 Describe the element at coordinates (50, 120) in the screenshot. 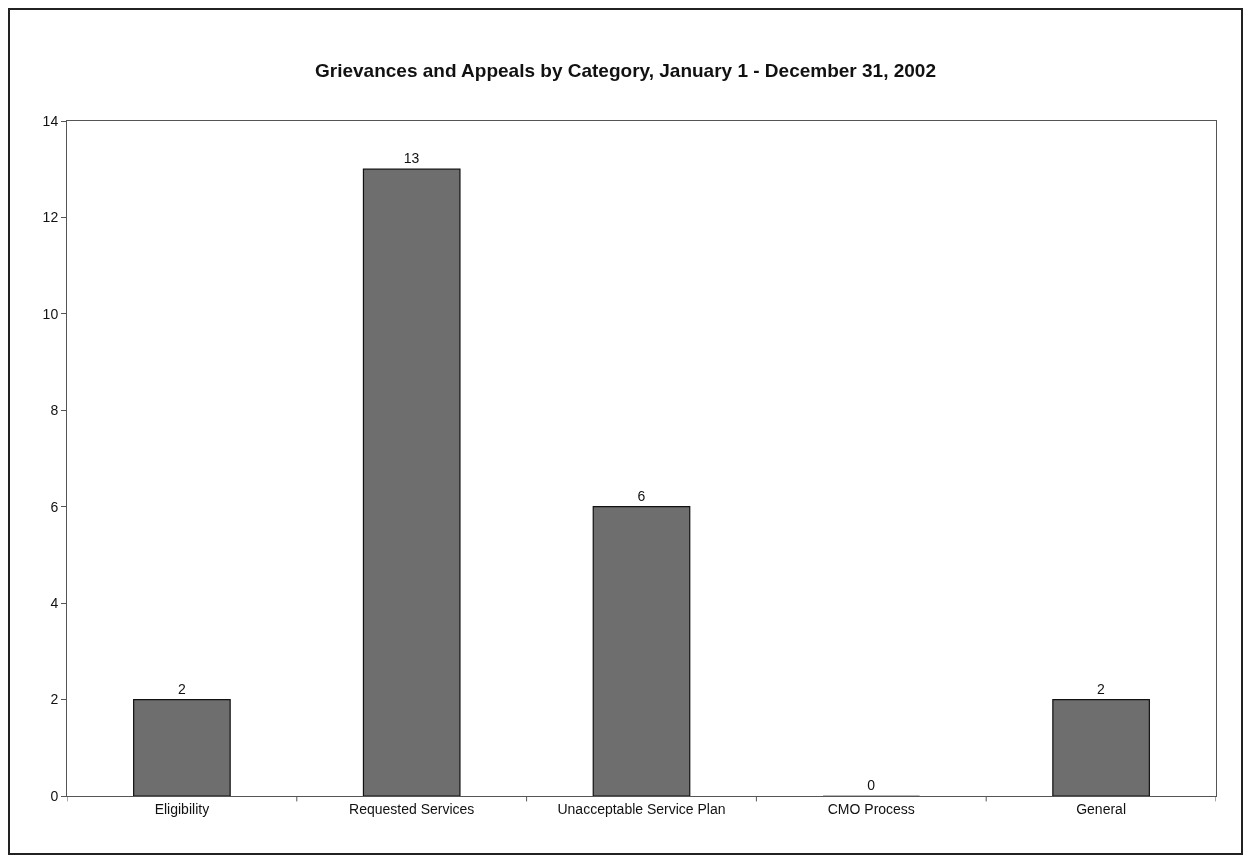

I see `y-tick-label: 14` at that location.